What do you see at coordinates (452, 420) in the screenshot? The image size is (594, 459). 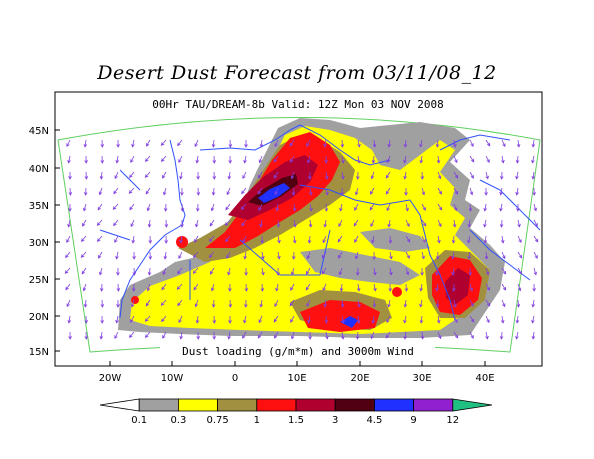 I see `colorbar-label: 12` at bounding box center [452, 420].